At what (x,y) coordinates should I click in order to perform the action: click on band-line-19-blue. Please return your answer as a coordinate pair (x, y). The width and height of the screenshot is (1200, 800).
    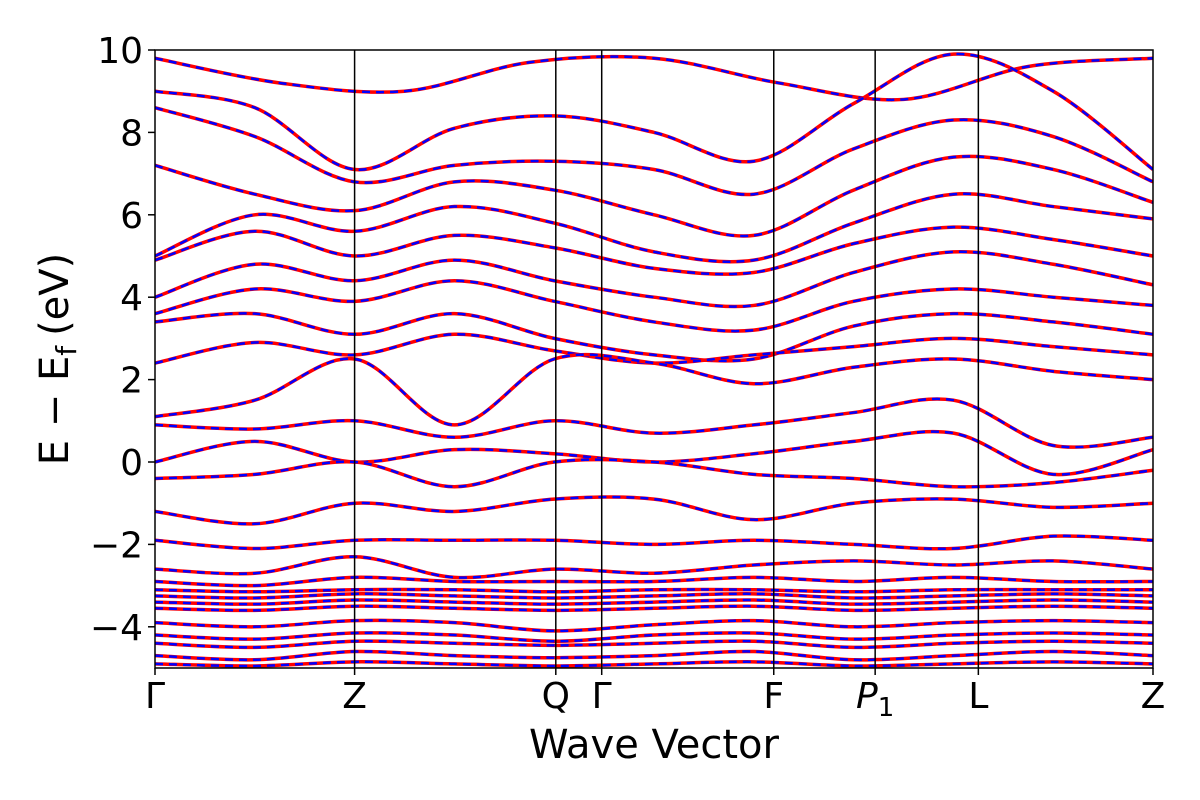
    Looking at the image, I should click on (654, 596).